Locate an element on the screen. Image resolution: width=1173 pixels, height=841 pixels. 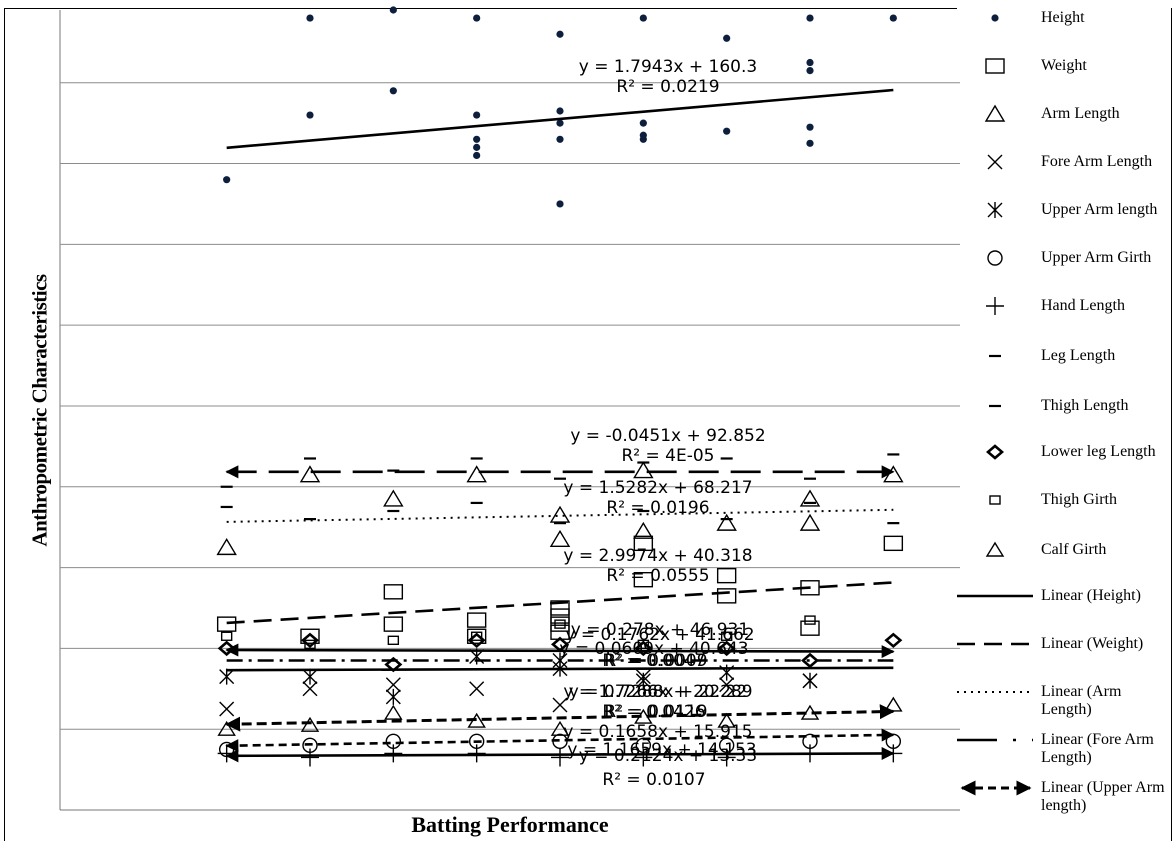
legend-symbols is located at coordinates (995, 405).